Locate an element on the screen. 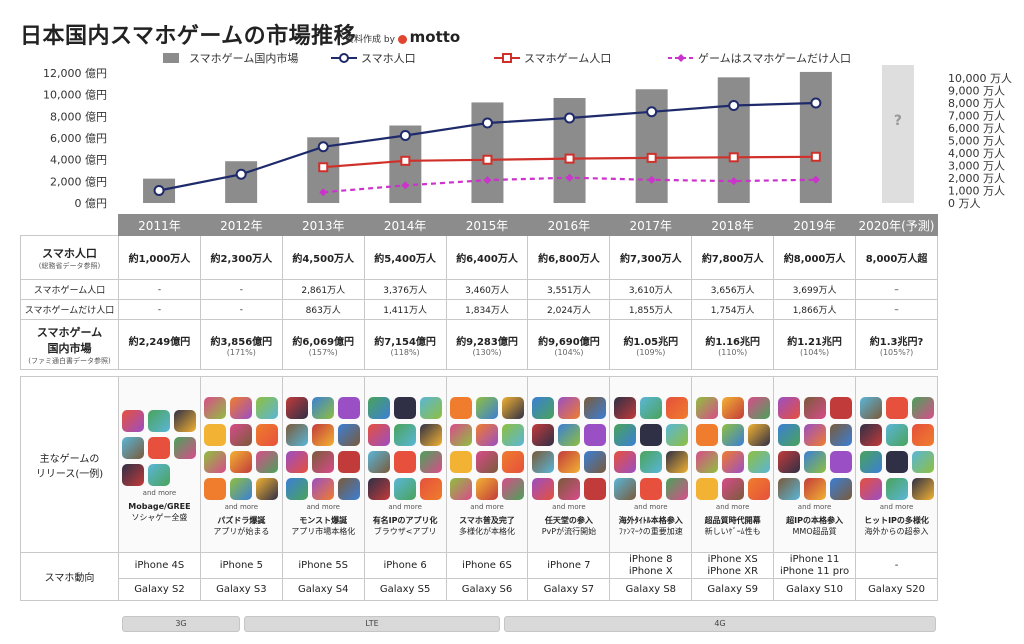 This screenshot has width=1024, height=644. market-growth: (104%) is located at coordinates (815, 352).